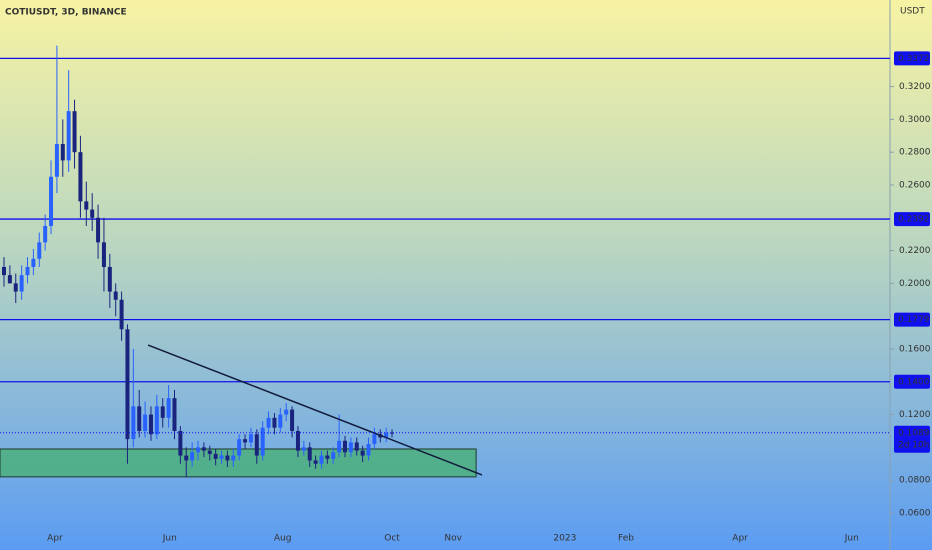 The height and width of the screenshot is (550, 932). Describe the element at coordinates (915, 481) in the screenshot. I see `y-tick-label: 0.0800` at that location.